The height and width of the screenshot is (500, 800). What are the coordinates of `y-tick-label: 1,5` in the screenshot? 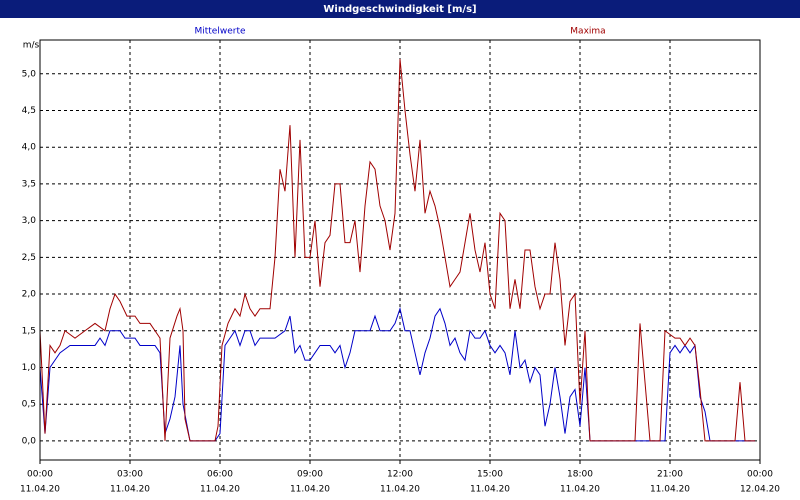 It's located at (29, 331).